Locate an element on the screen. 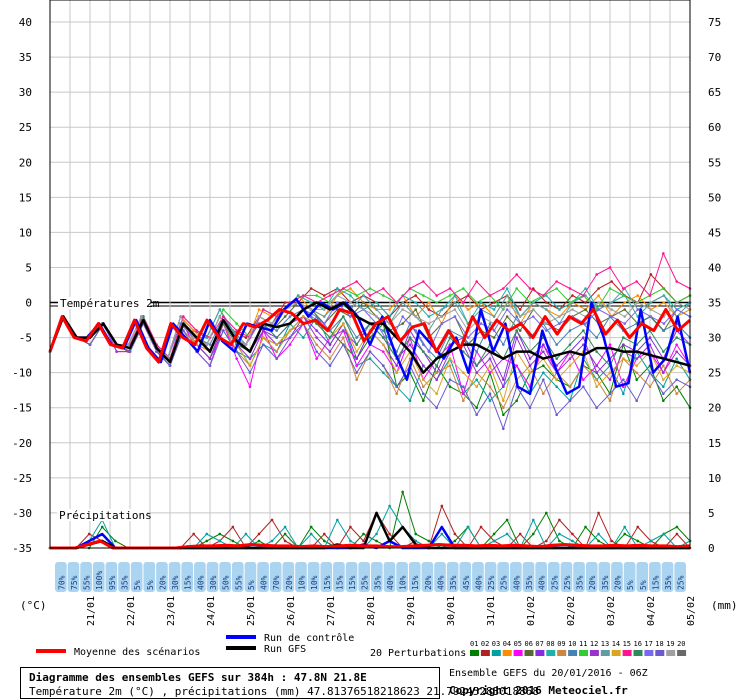  perturbation-legend: 01 02 03 04 05 06 07 08 09 10 11 12 13 14 15 16 17 18 19 20 is located at coordinates (578, 648).